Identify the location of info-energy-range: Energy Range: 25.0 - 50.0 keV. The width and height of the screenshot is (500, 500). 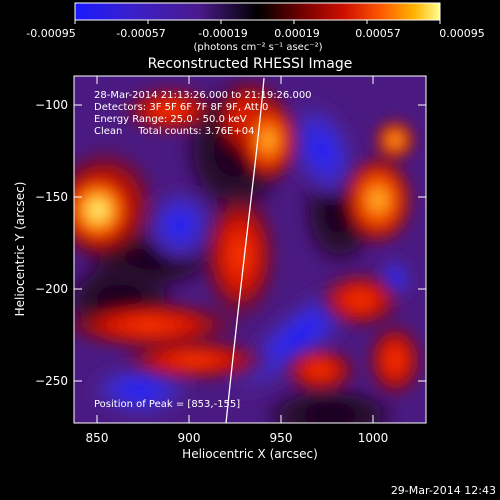
(170, 119).